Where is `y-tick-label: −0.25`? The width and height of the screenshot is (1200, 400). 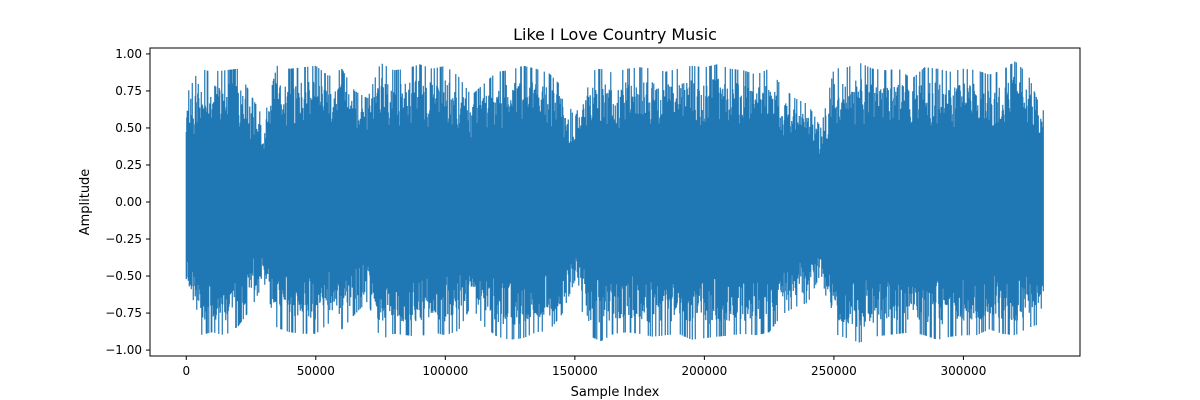
y-tick-label: −0.25 is located at coordinates (123, 239).